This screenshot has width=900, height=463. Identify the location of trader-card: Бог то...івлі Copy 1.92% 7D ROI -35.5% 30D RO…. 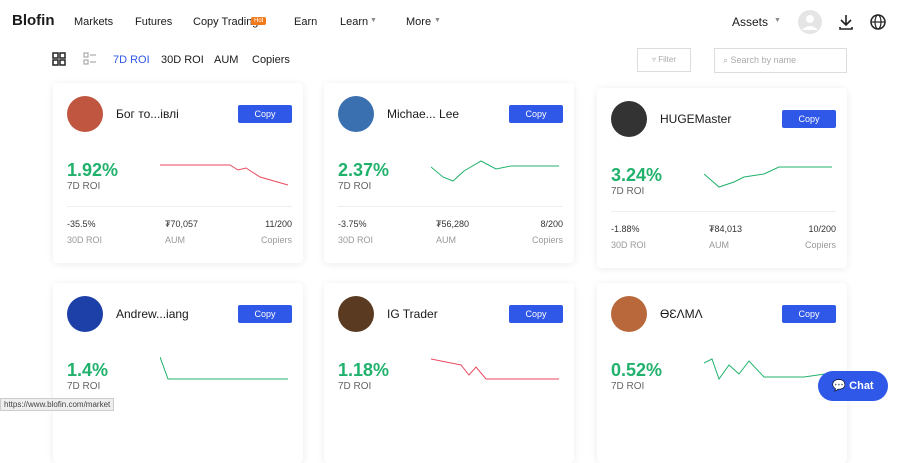
(178, 173).